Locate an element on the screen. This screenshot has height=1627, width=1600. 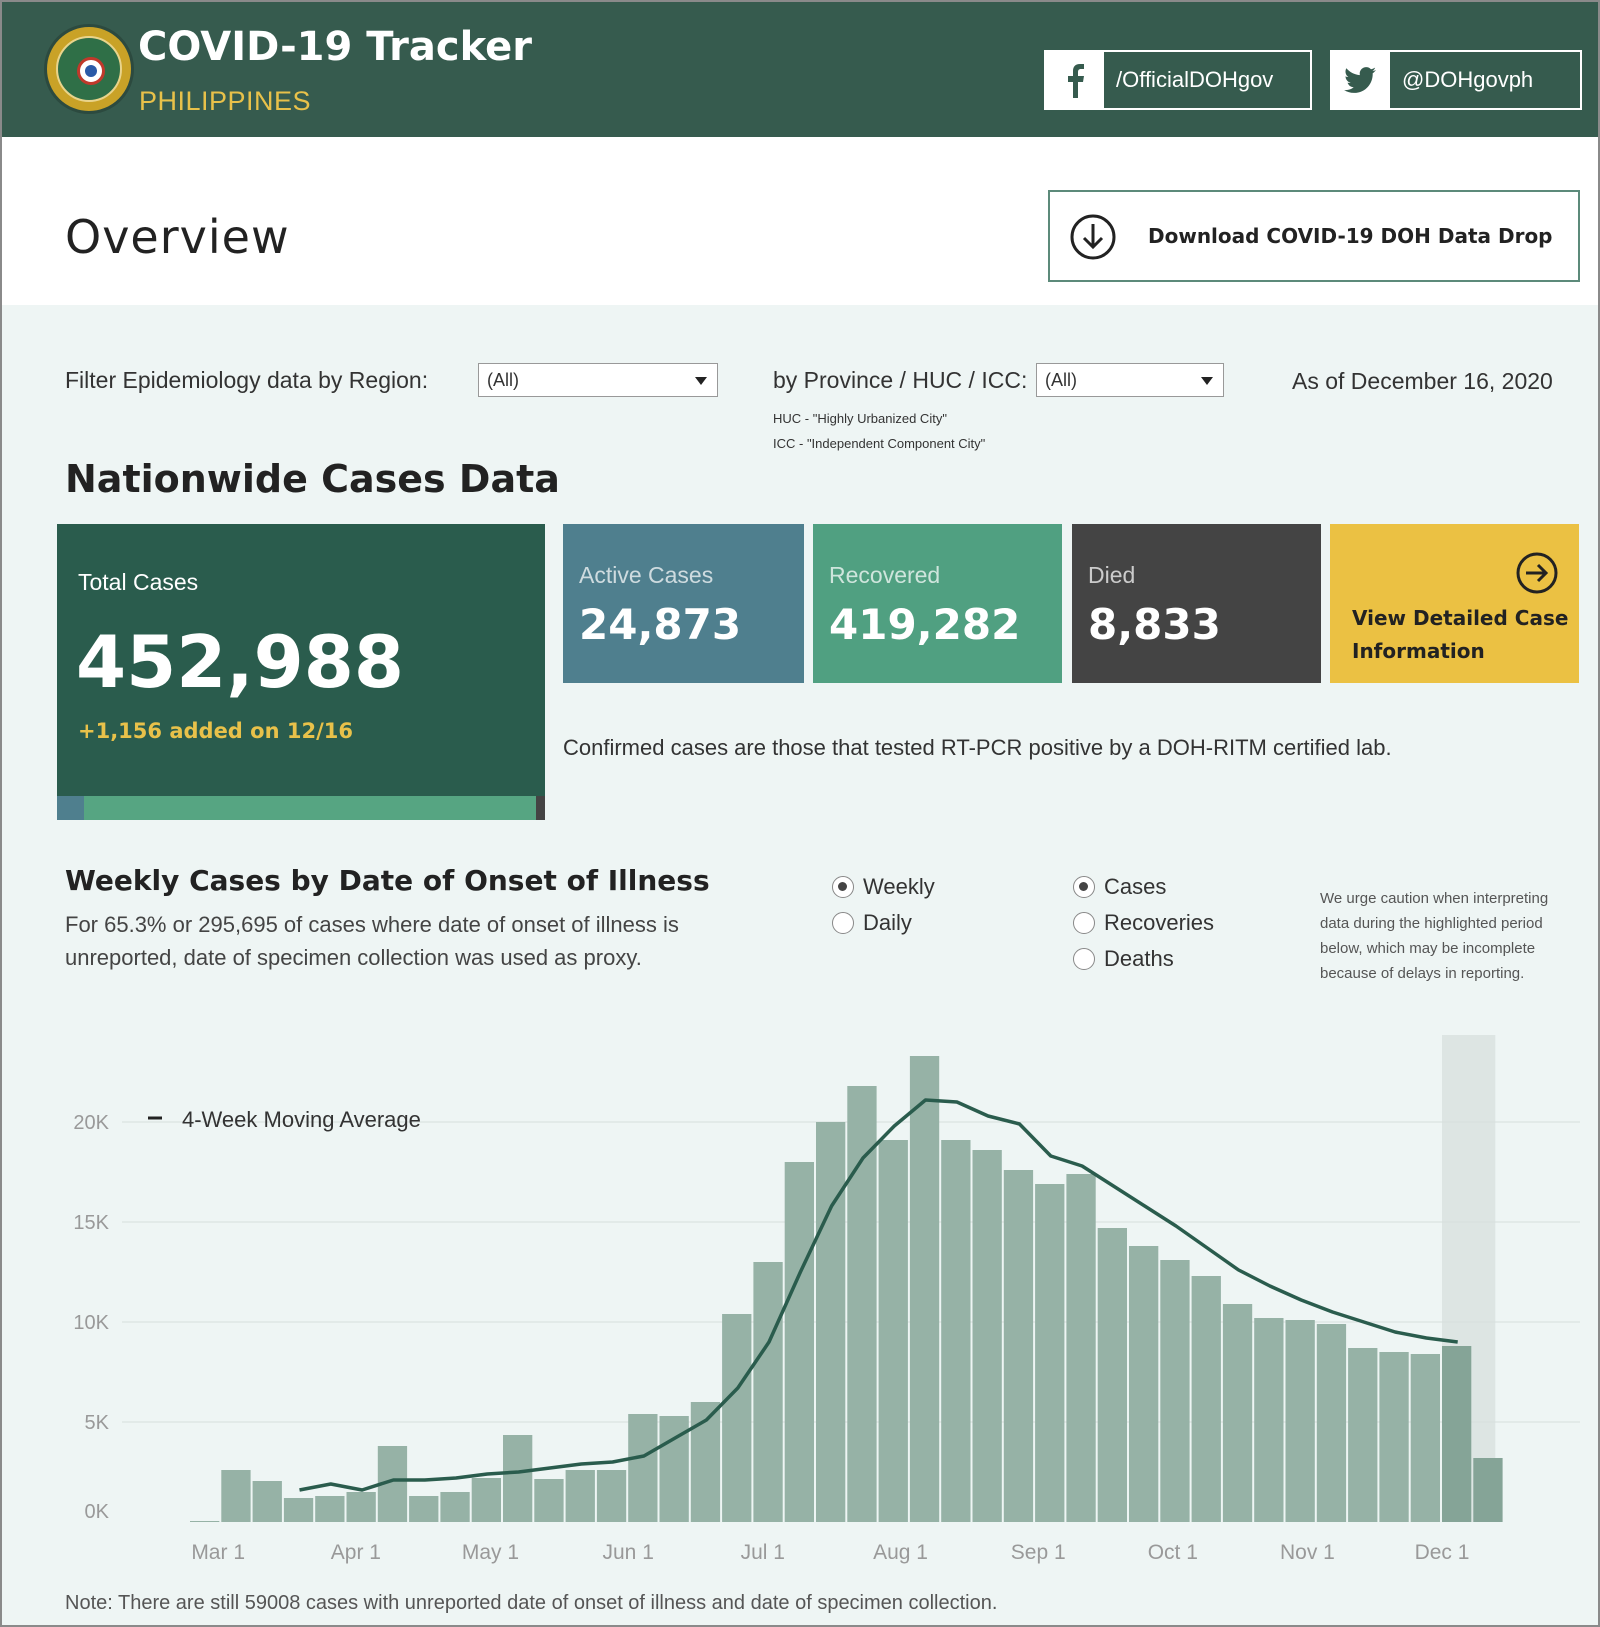
y-tick-label: 20K is located at coordinates (91, 1123).